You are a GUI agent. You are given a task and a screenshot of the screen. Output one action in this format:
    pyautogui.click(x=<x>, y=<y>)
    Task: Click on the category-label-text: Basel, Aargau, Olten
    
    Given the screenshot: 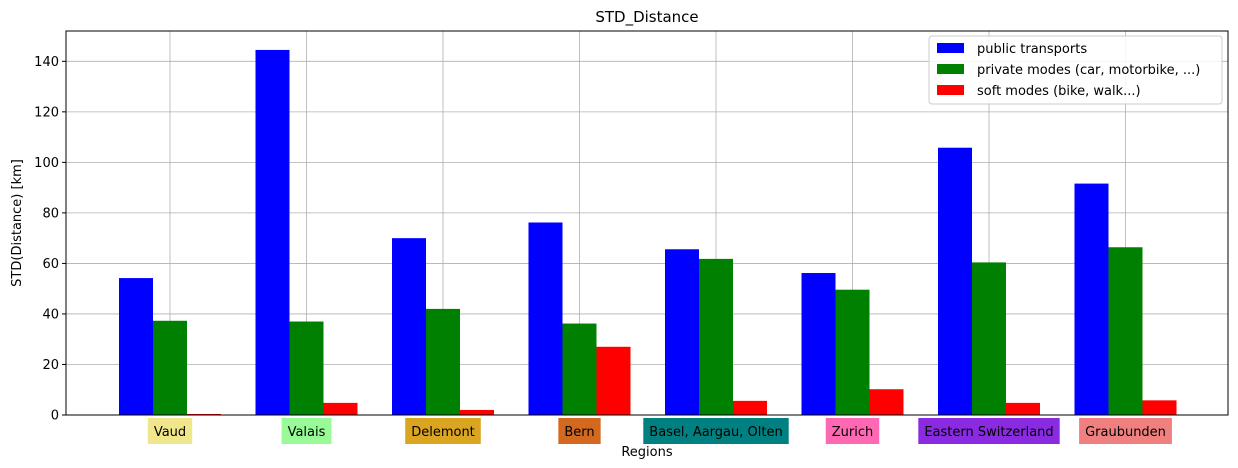 What is the action you would take?
    pyautogui.click(x=715, y=432)
    